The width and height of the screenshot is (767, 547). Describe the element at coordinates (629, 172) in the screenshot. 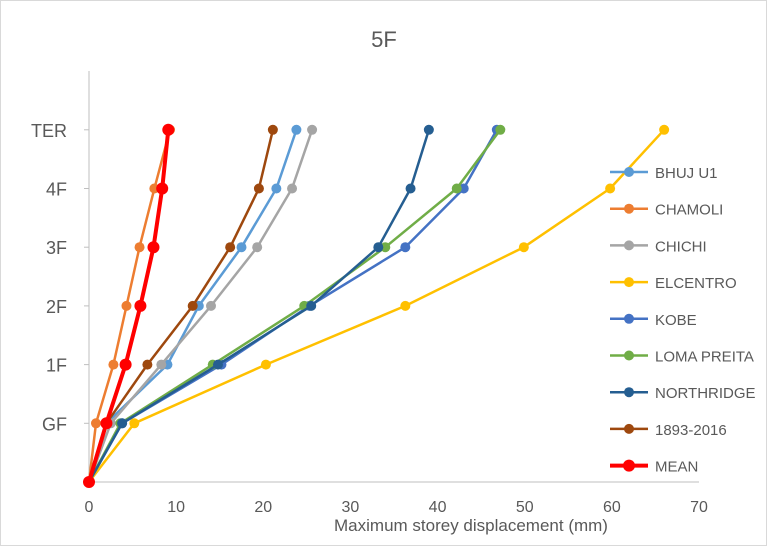

I see `legend-marker-bhuj-u1` at that location.